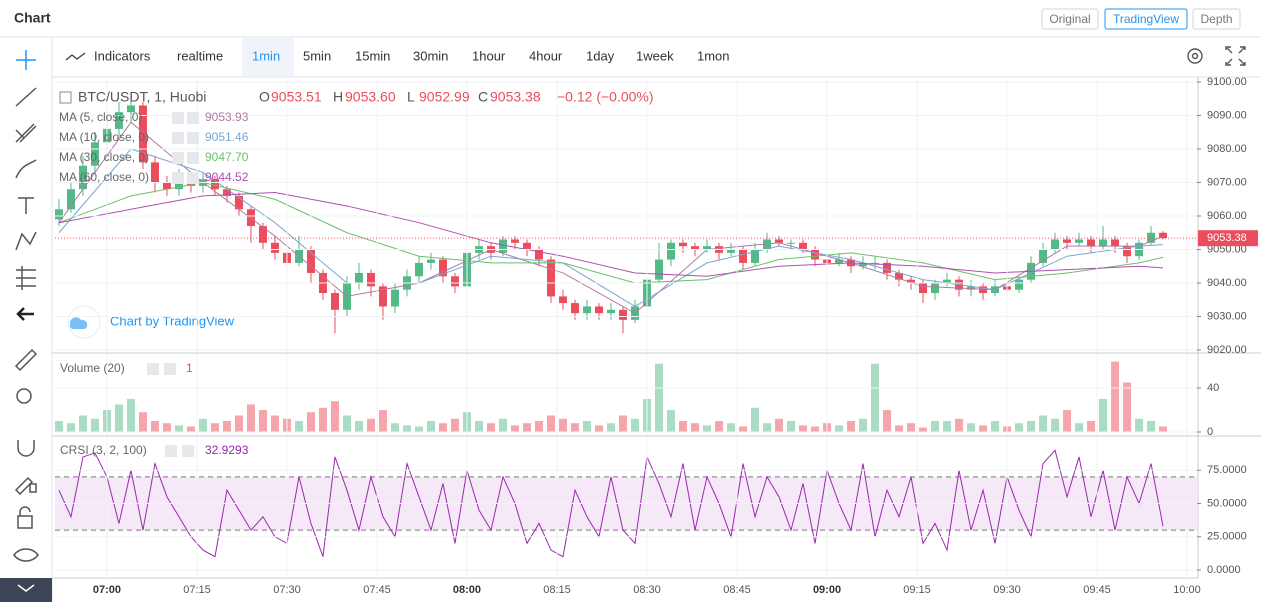 The width and height of the screenshot is (1261, 602). What do you see at coordinates (1227, 149) in the screenshot?
I see `y-tick-label: 9080.00` at bounding box center [1227, 149].